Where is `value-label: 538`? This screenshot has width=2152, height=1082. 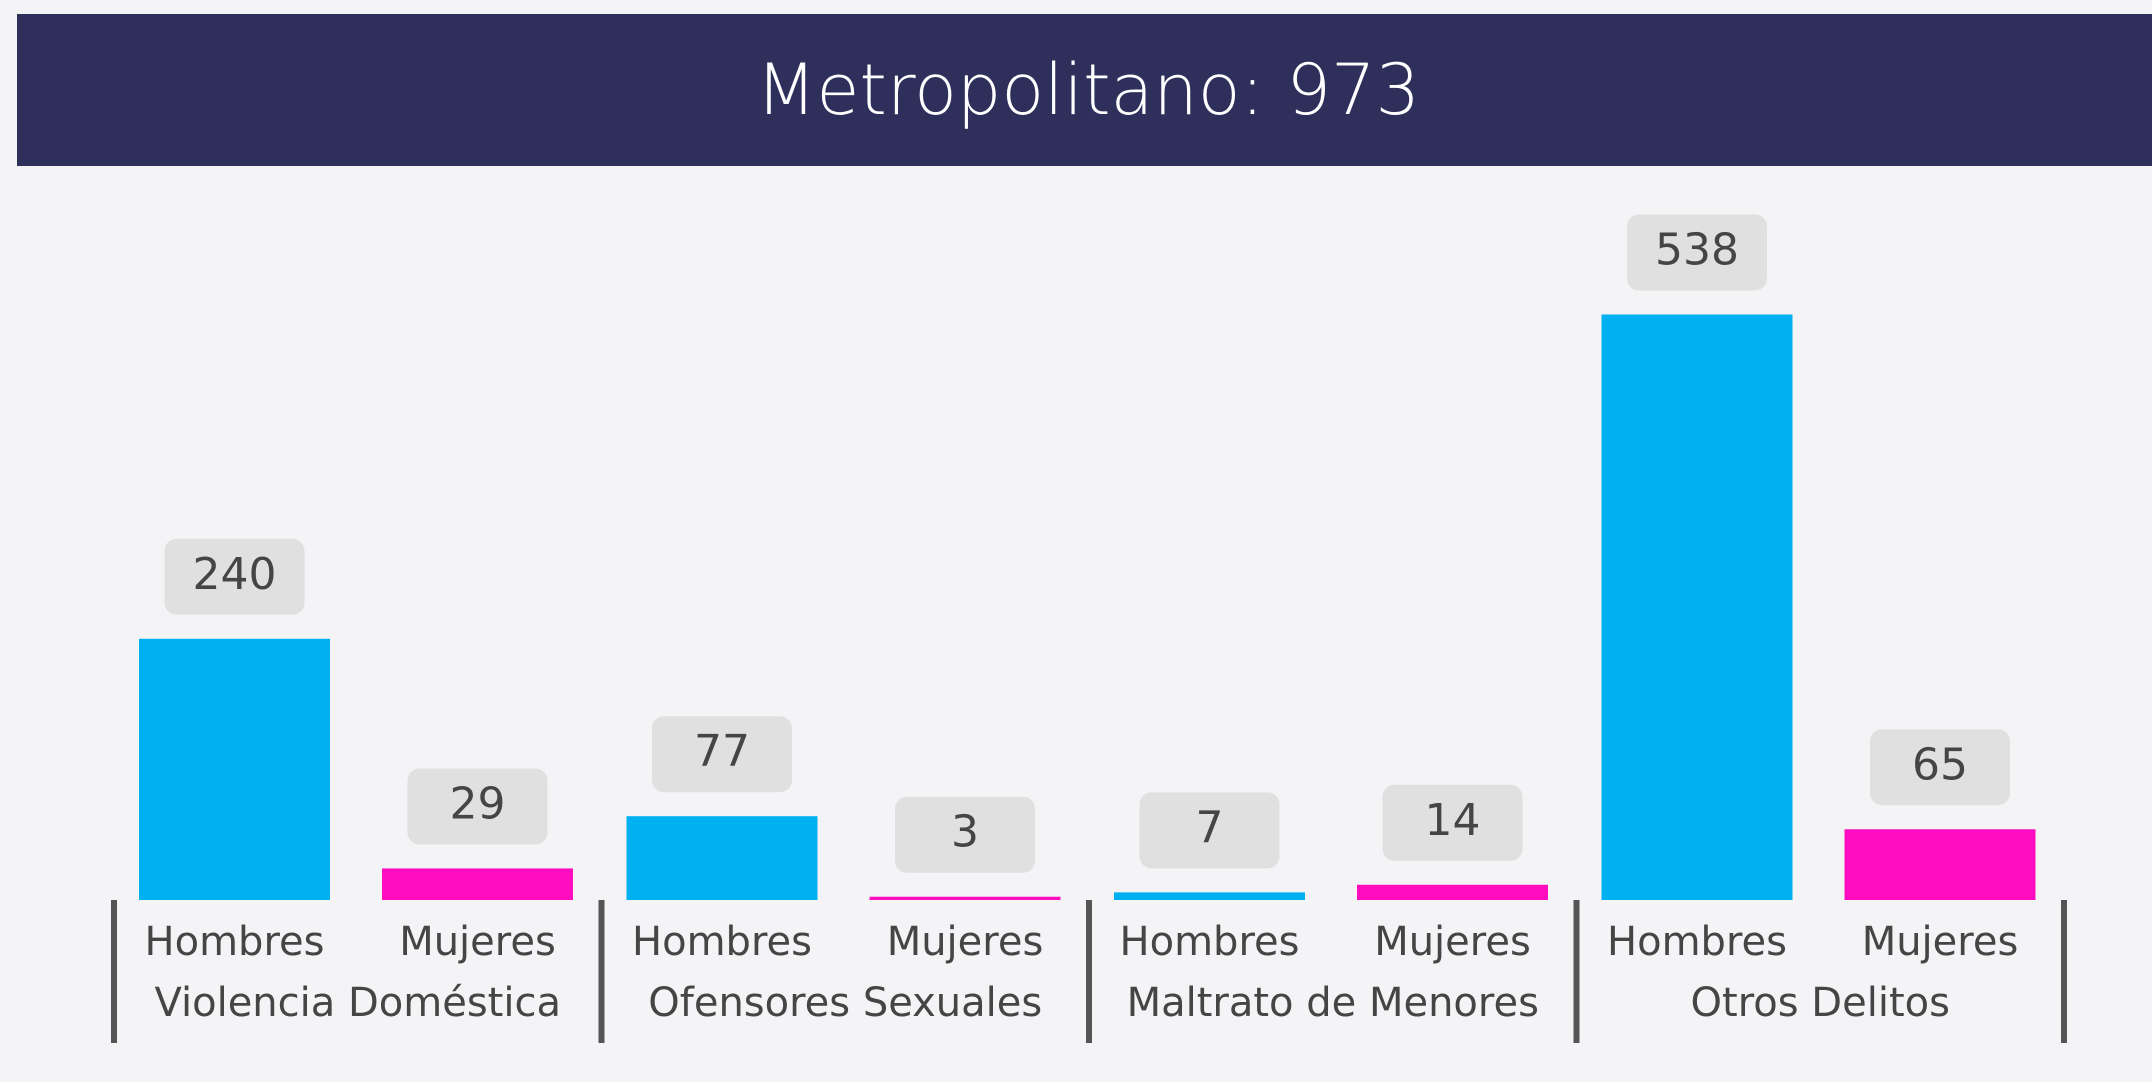 value-label: 538 is located at coordinates (1697, 249).